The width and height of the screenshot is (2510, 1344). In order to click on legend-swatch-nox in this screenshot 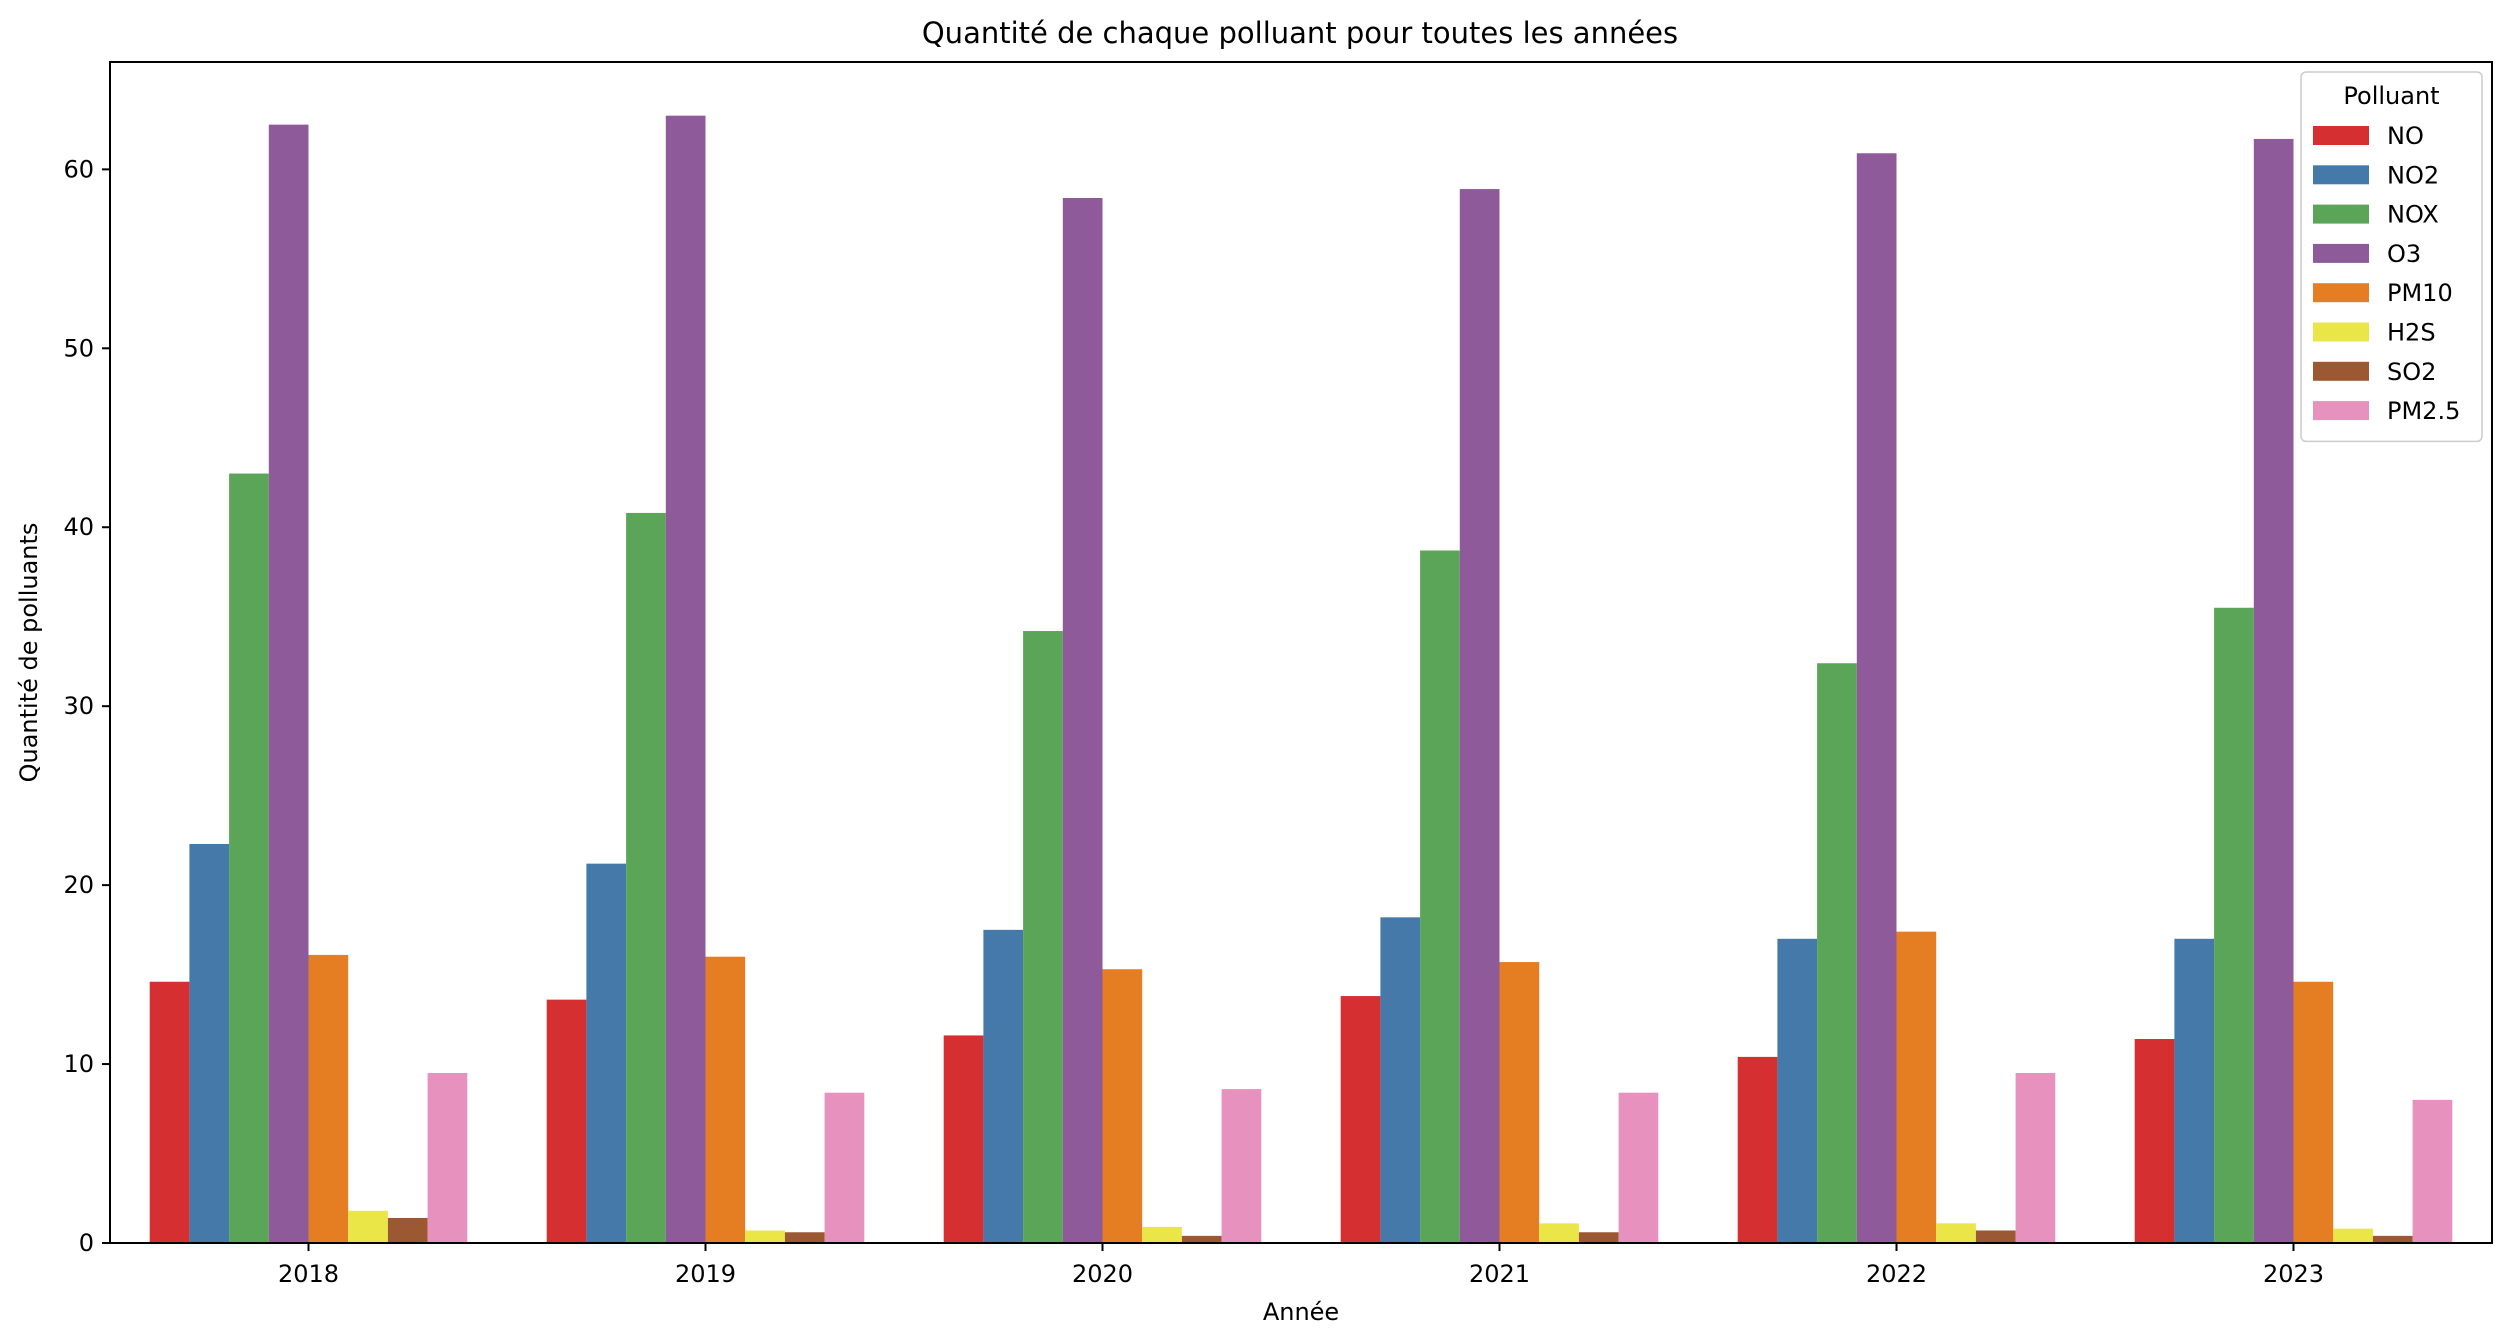, I will do `click(2341, 214)`.